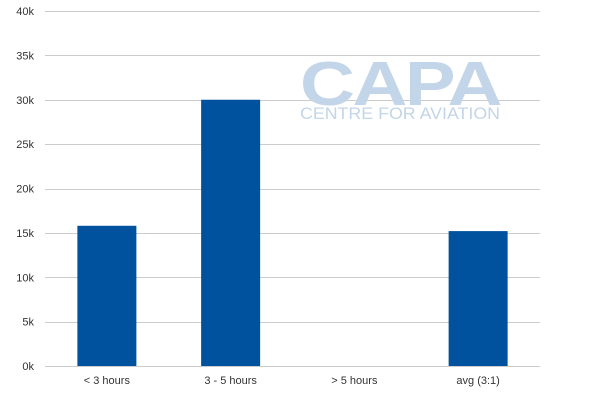  Describe the element at coordinates (25, 56) in the screenshot. I see `y-tick-label: 35k` at that location.